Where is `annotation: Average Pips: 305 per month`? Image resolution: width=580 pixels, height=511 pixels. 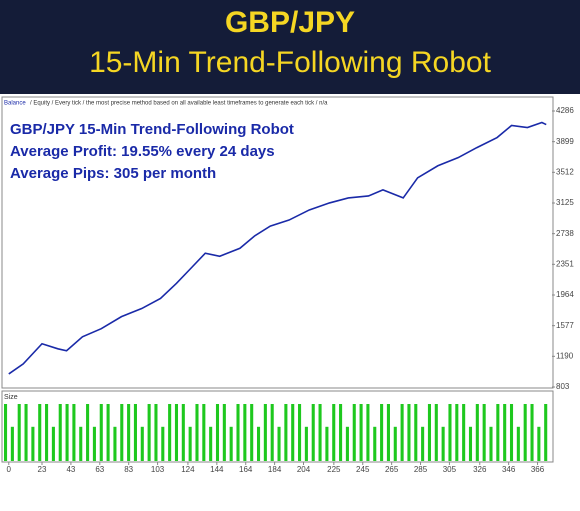
annotation: Average Pips: 305 per month is located at coordinates (113, 173).